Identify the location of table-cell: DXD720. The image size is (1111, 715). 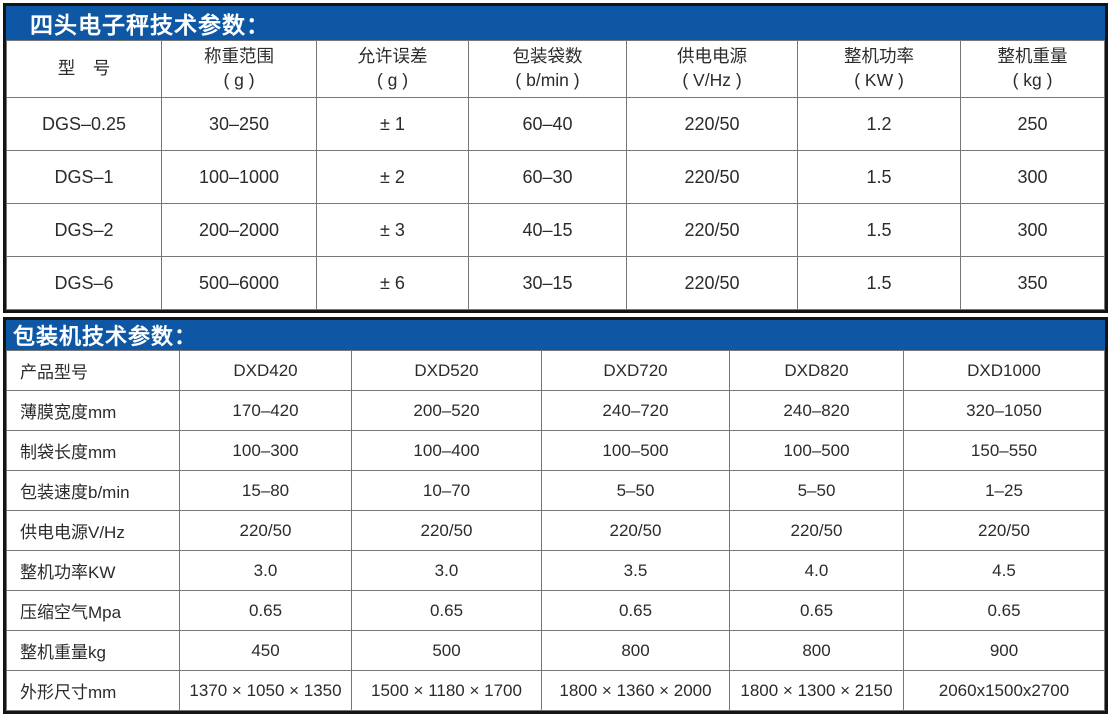
(635, 370).